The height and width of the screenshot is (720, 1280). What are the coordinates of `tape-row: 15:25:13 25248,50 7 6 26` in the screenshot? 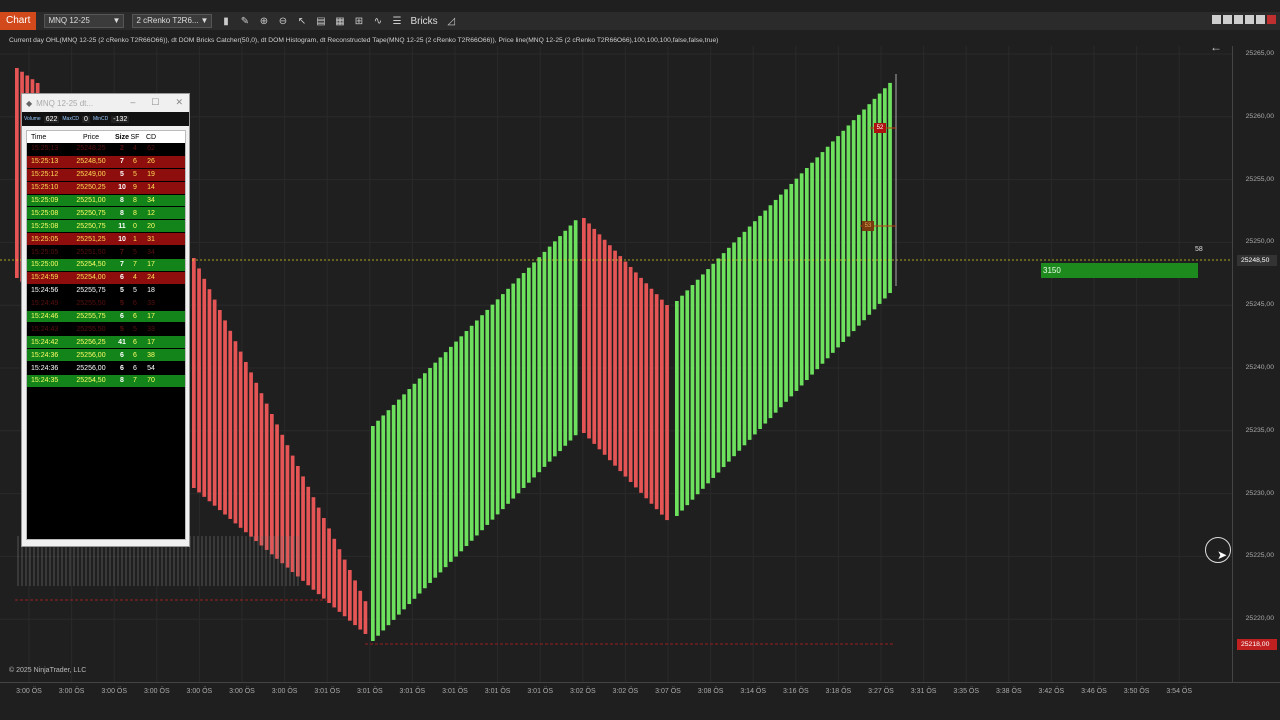 It's located at (106, 162).